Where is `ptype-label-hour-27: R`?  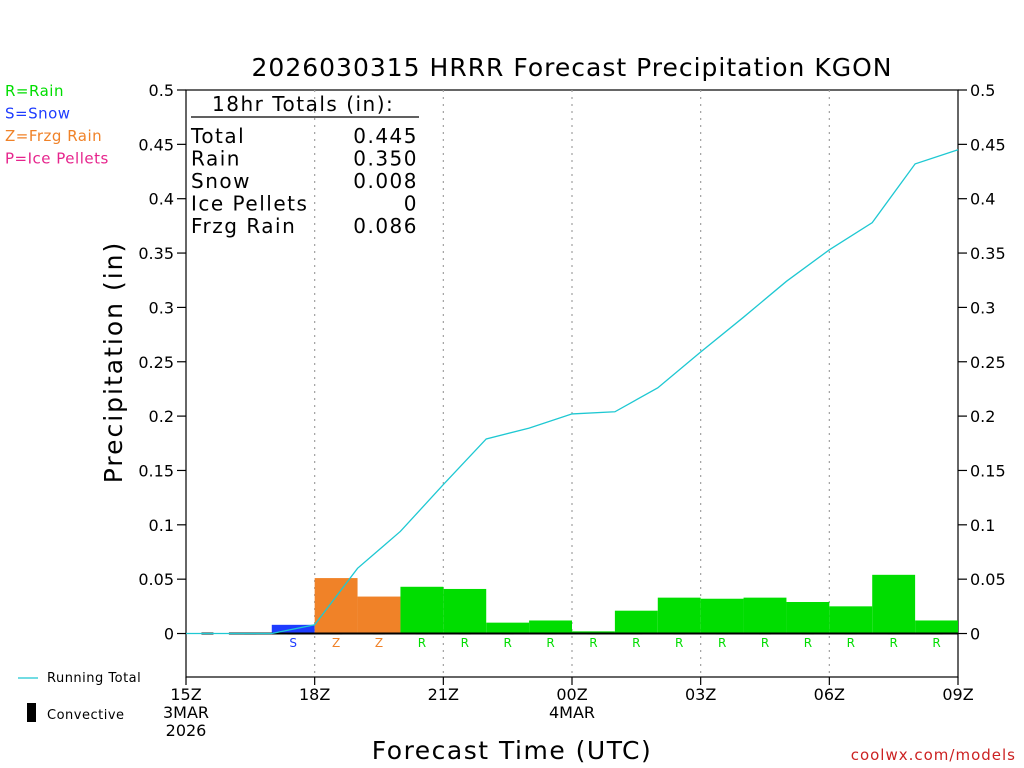 ptype-label-hour-27: R is located at coordinates (679, 643).